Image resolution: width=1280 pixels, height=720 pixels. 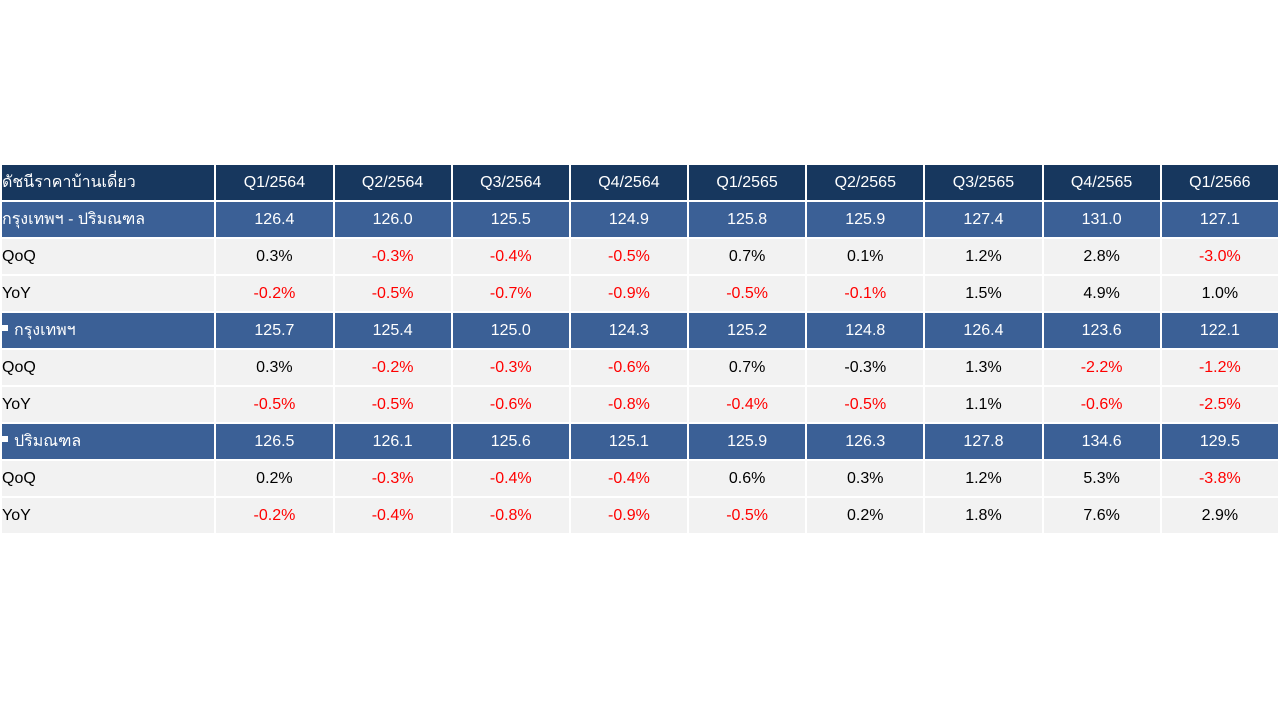 I want to click on pct-cell: 4.9%, so click(x=1101, y=293).